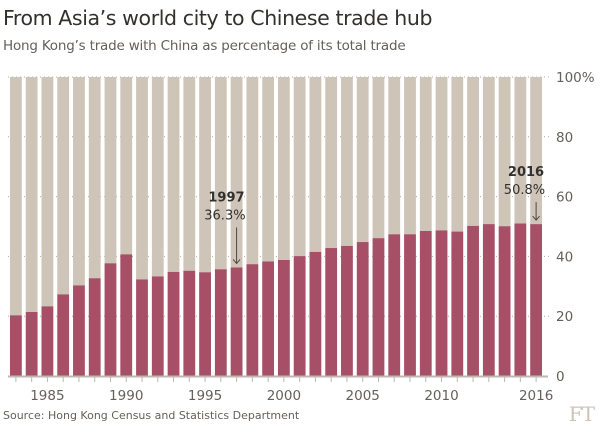 This screenshot has width=600, height=430. What do you see at coordinates (126, 396) in the screenshot?
I see `x-tick-label: 1990` at bounding box center [126, 396].